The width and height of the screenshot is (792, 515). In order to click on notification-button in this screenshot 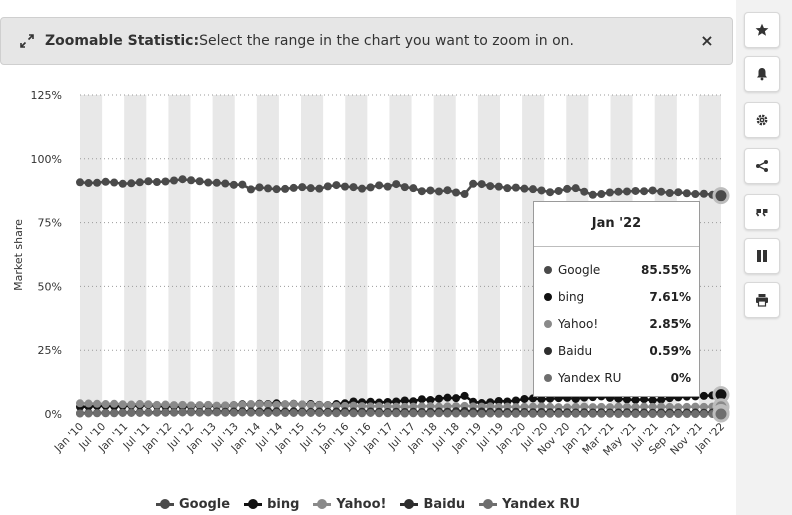, I will do `click(762, 74)`.